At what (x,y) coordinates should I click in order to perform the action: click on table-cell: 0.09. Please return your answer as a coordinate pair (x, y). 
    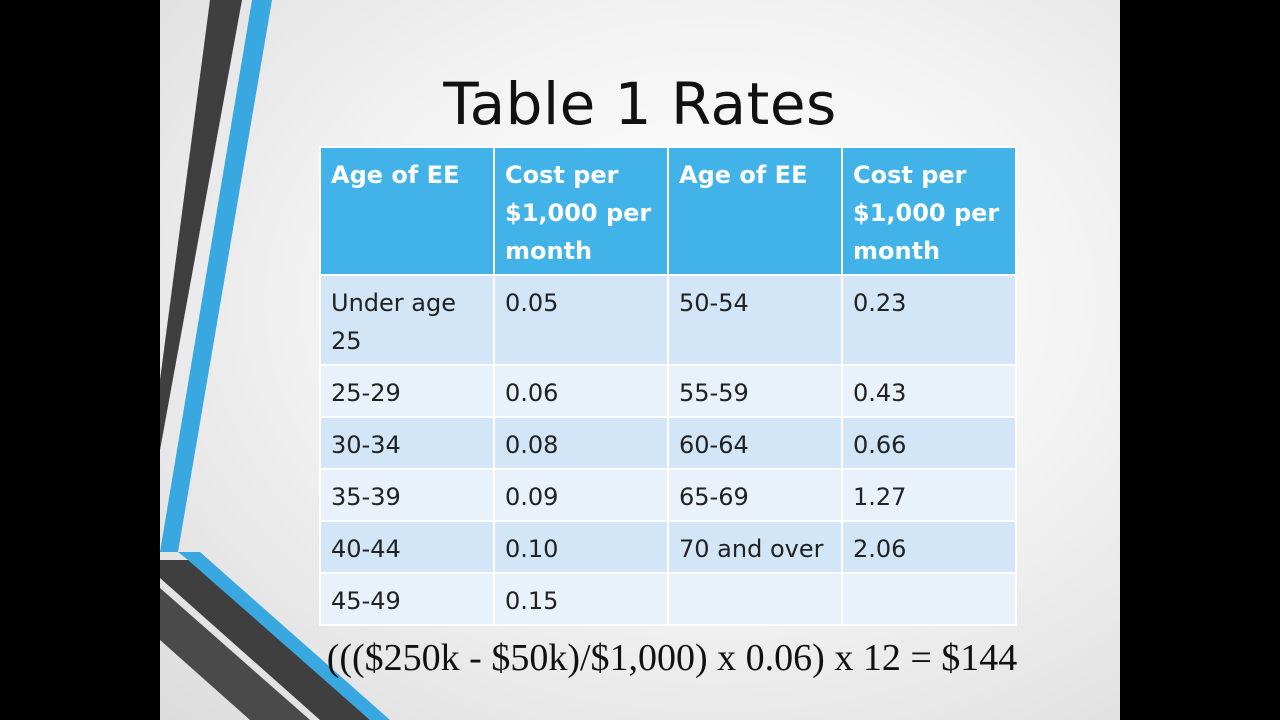
    Looking at the image, I should click on (581, 495).